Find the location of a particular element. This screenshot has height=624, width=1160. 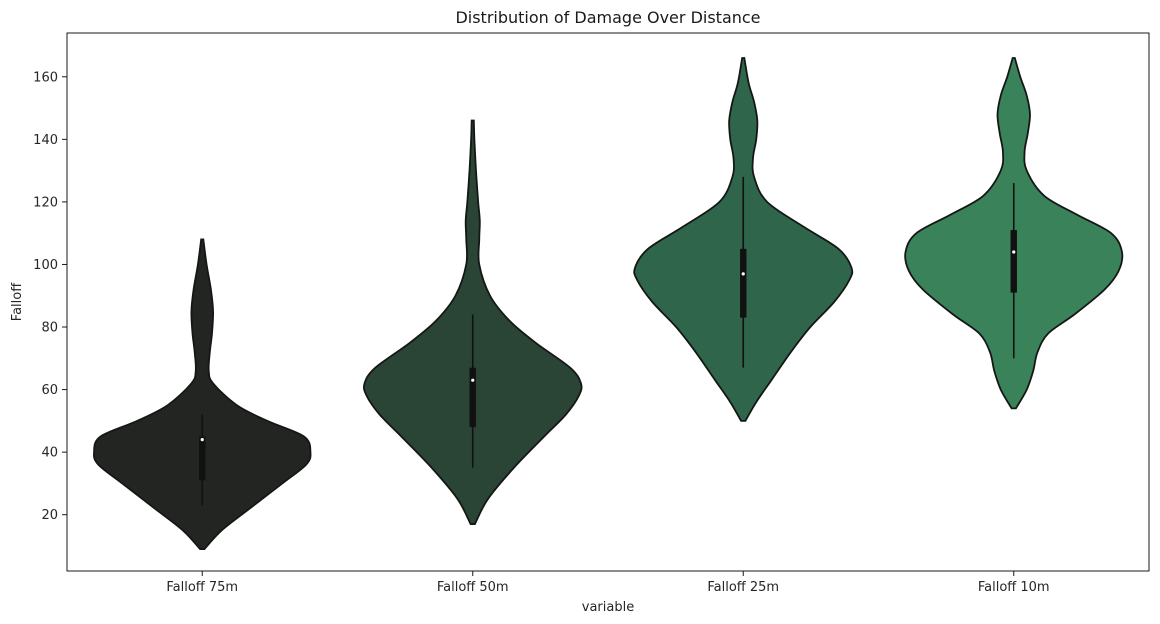

violin-body is located at coordinates (202, 394).